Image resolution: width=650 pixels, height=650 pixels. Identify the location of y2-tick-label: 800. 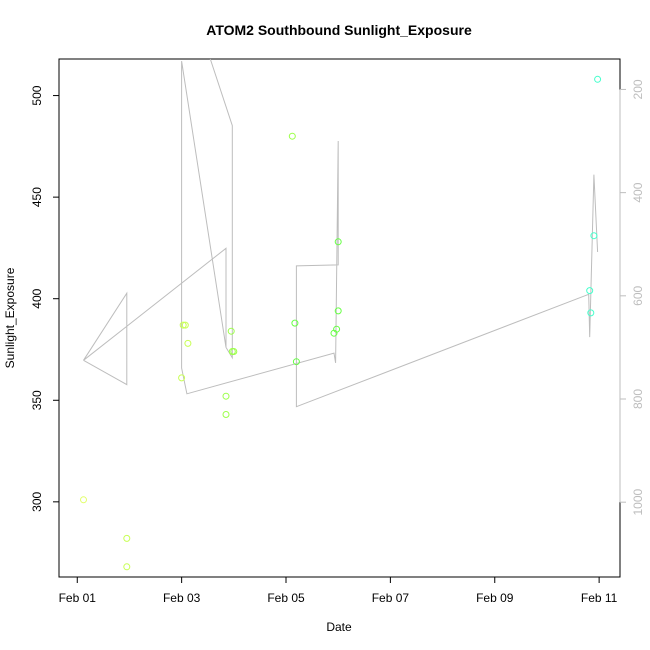
(638, 399).